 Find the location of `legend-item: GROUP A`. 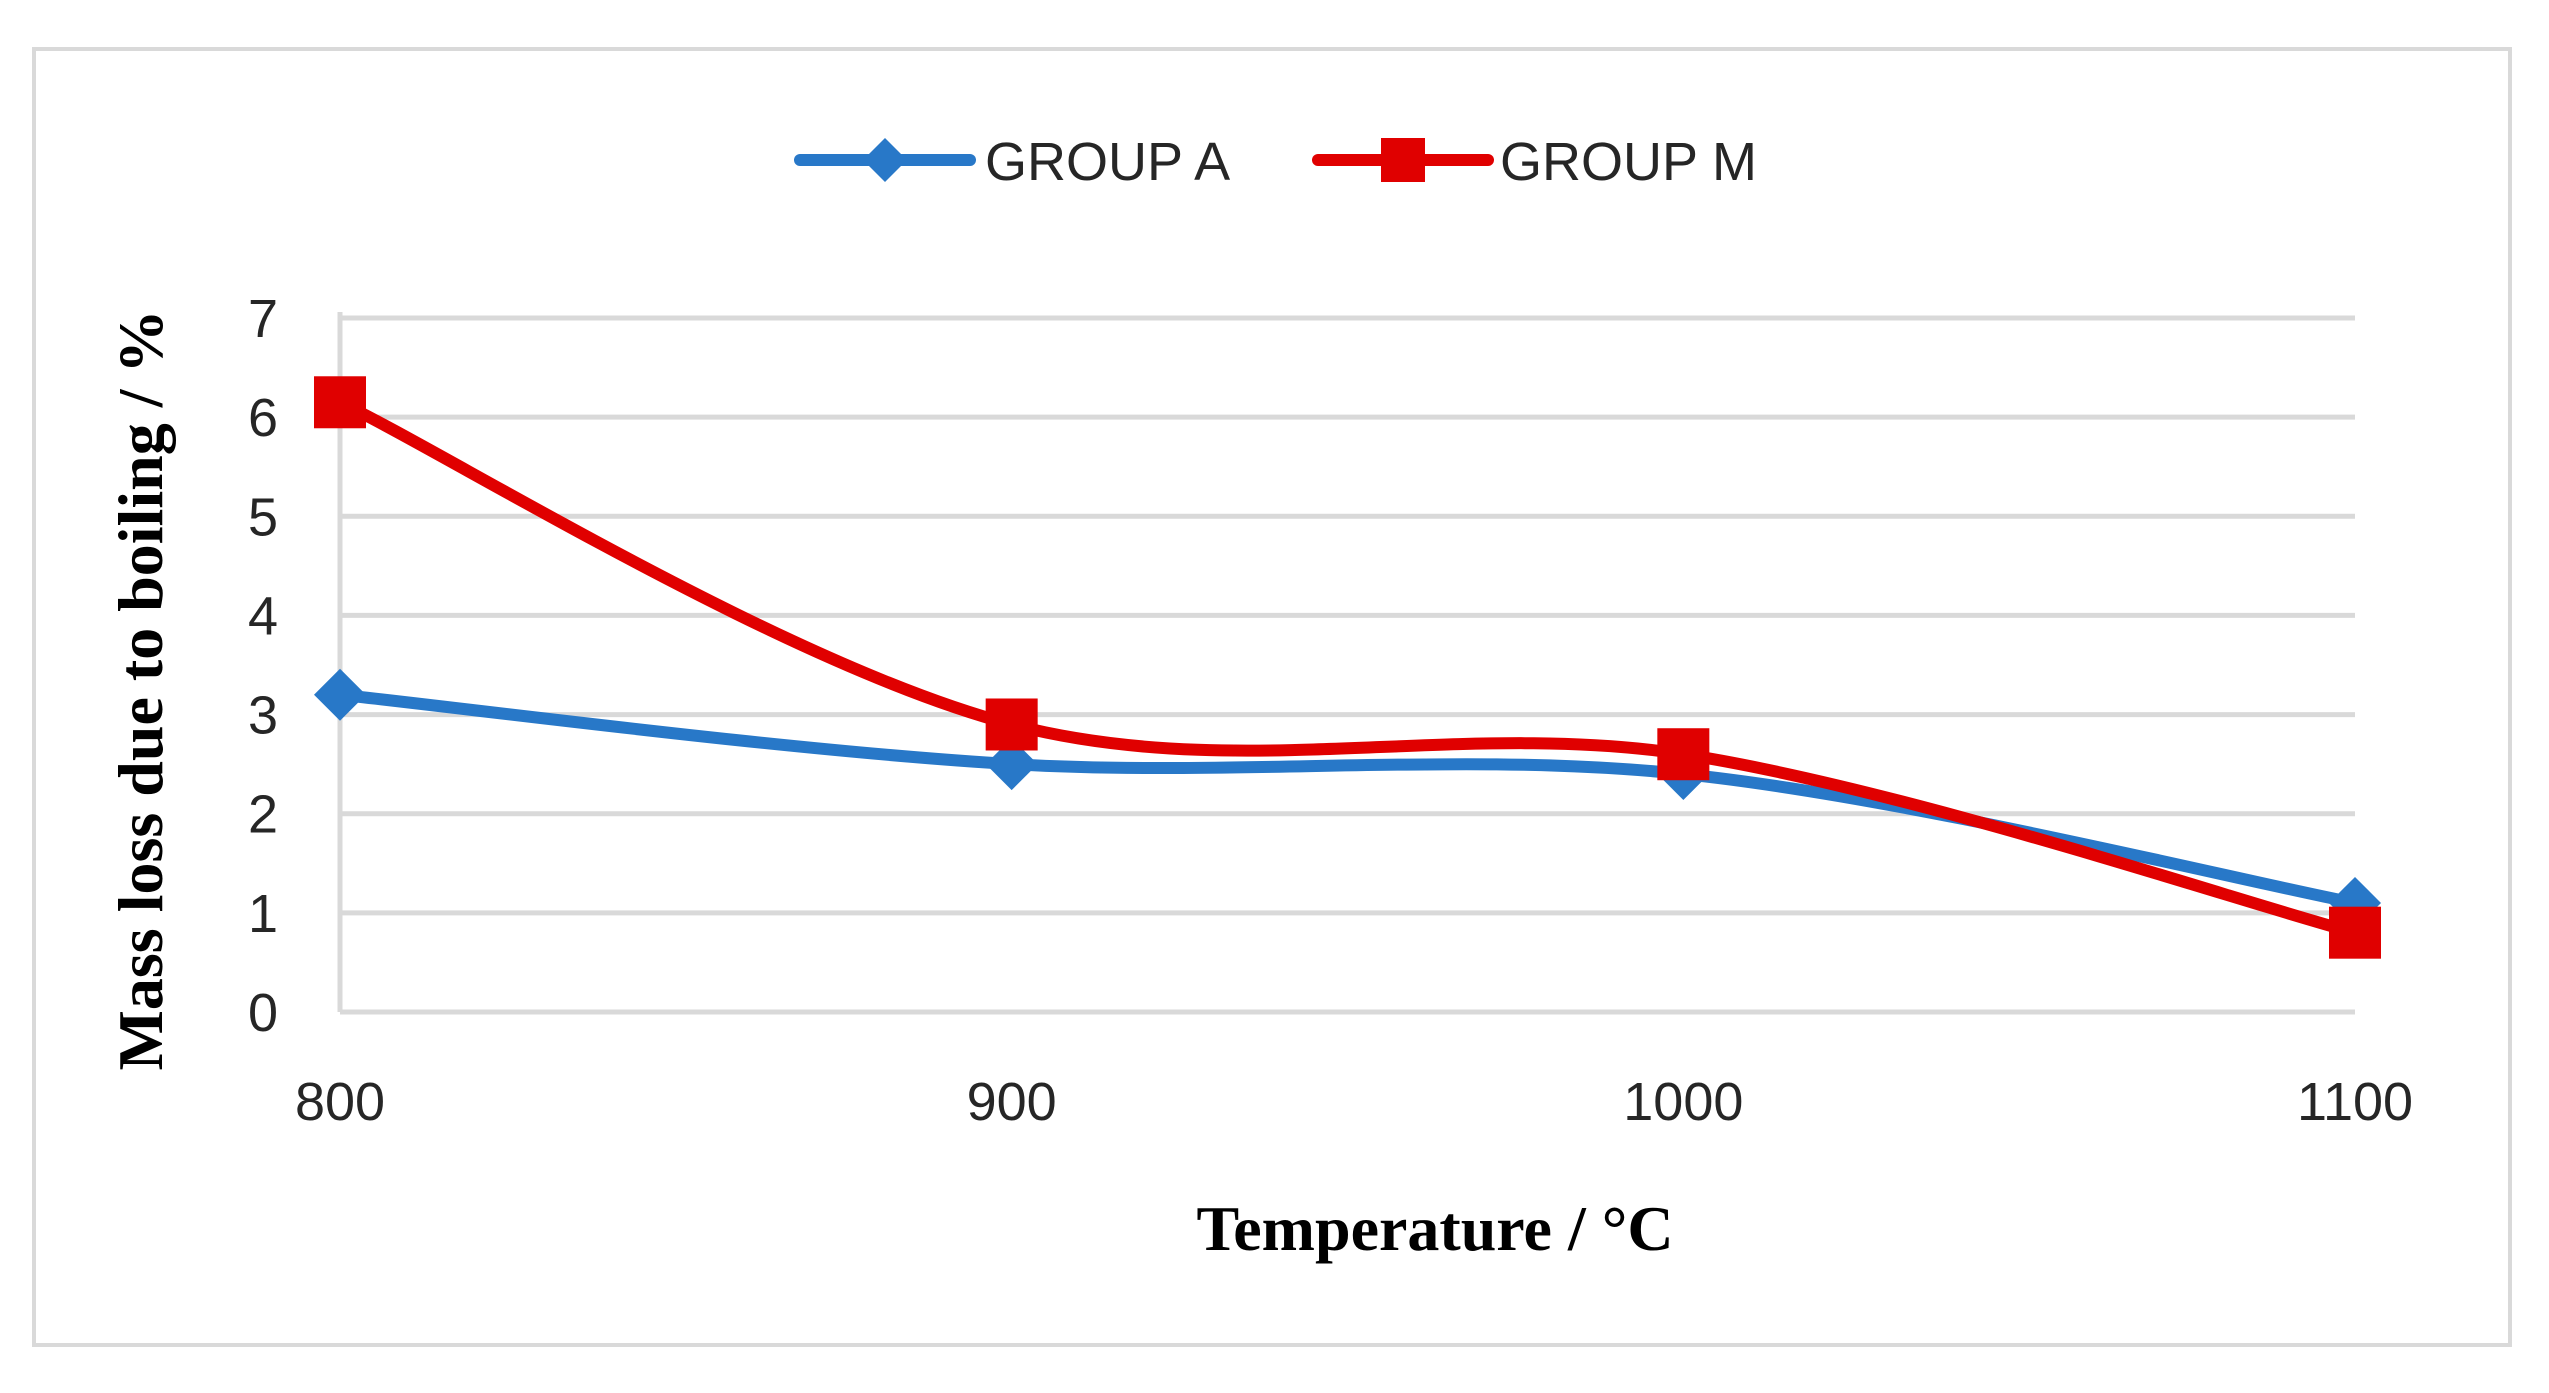

legend-item: GROUP A is located at coordinates (1012, 162).